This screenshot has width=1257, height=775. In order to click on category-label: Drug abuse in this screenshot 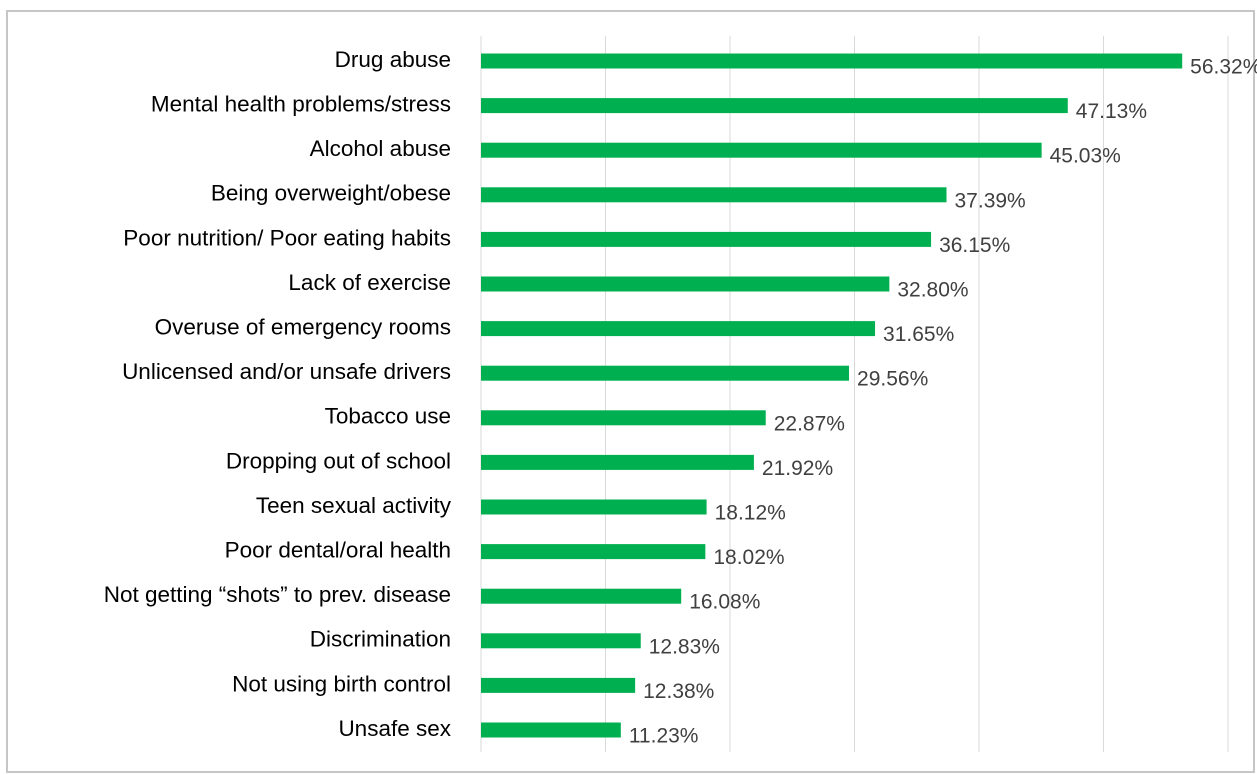, I will do `click(393, 59)`.